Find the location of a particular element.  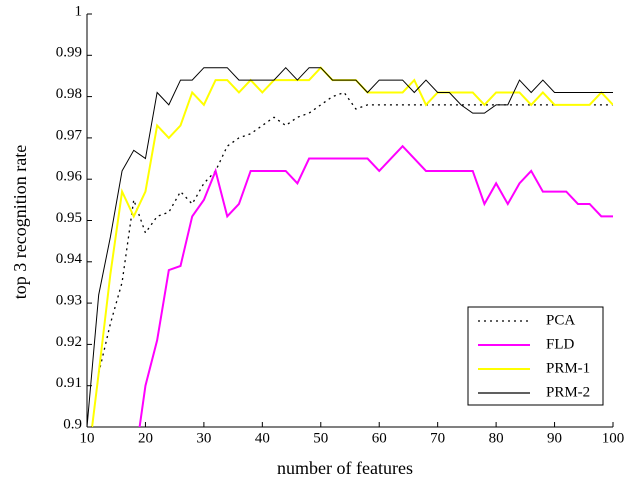

legend-label: PCA is located at coordinates (560, 320).